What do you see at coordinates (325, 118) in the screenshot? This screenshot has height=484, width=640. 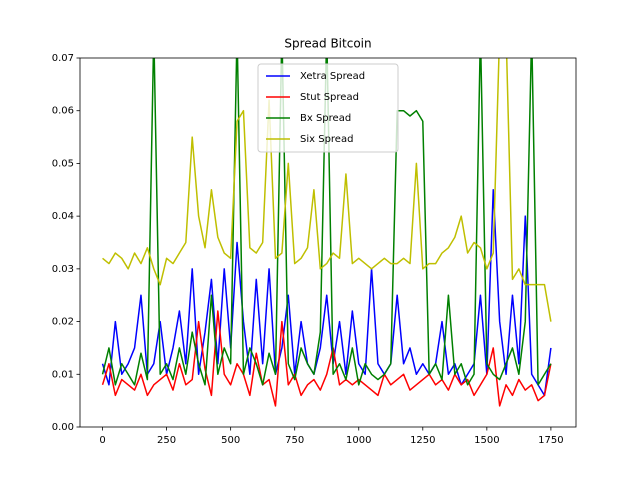 I see `legend-label: Bx Spread` at bounding box center [325, 118].